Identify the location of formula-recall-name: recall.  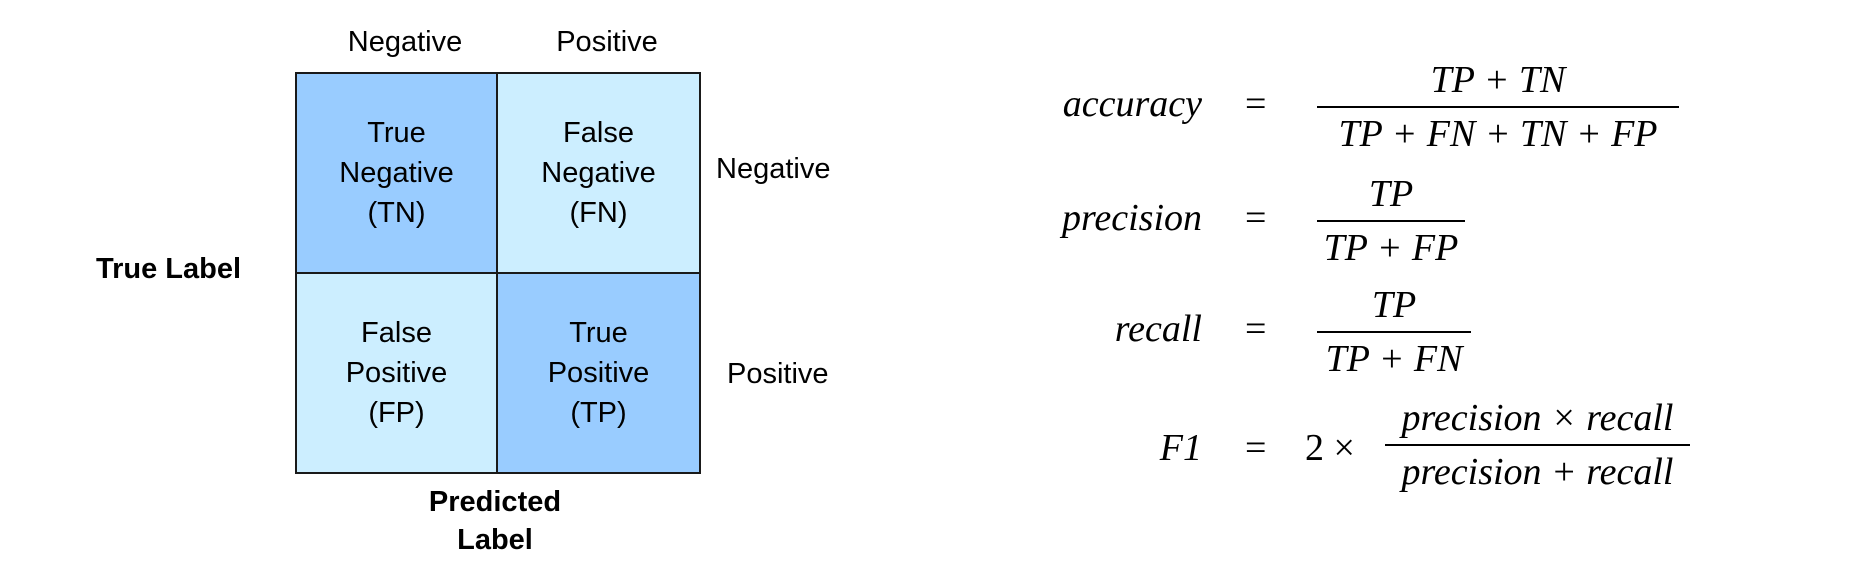
(1158, 329).